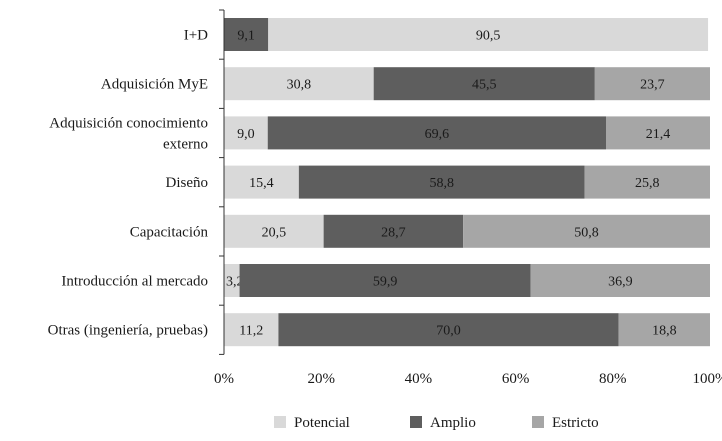 The height and width of the screenshot is (441, 722). I want to click on legend-label-estricto: Estricto, so click(575, 423).